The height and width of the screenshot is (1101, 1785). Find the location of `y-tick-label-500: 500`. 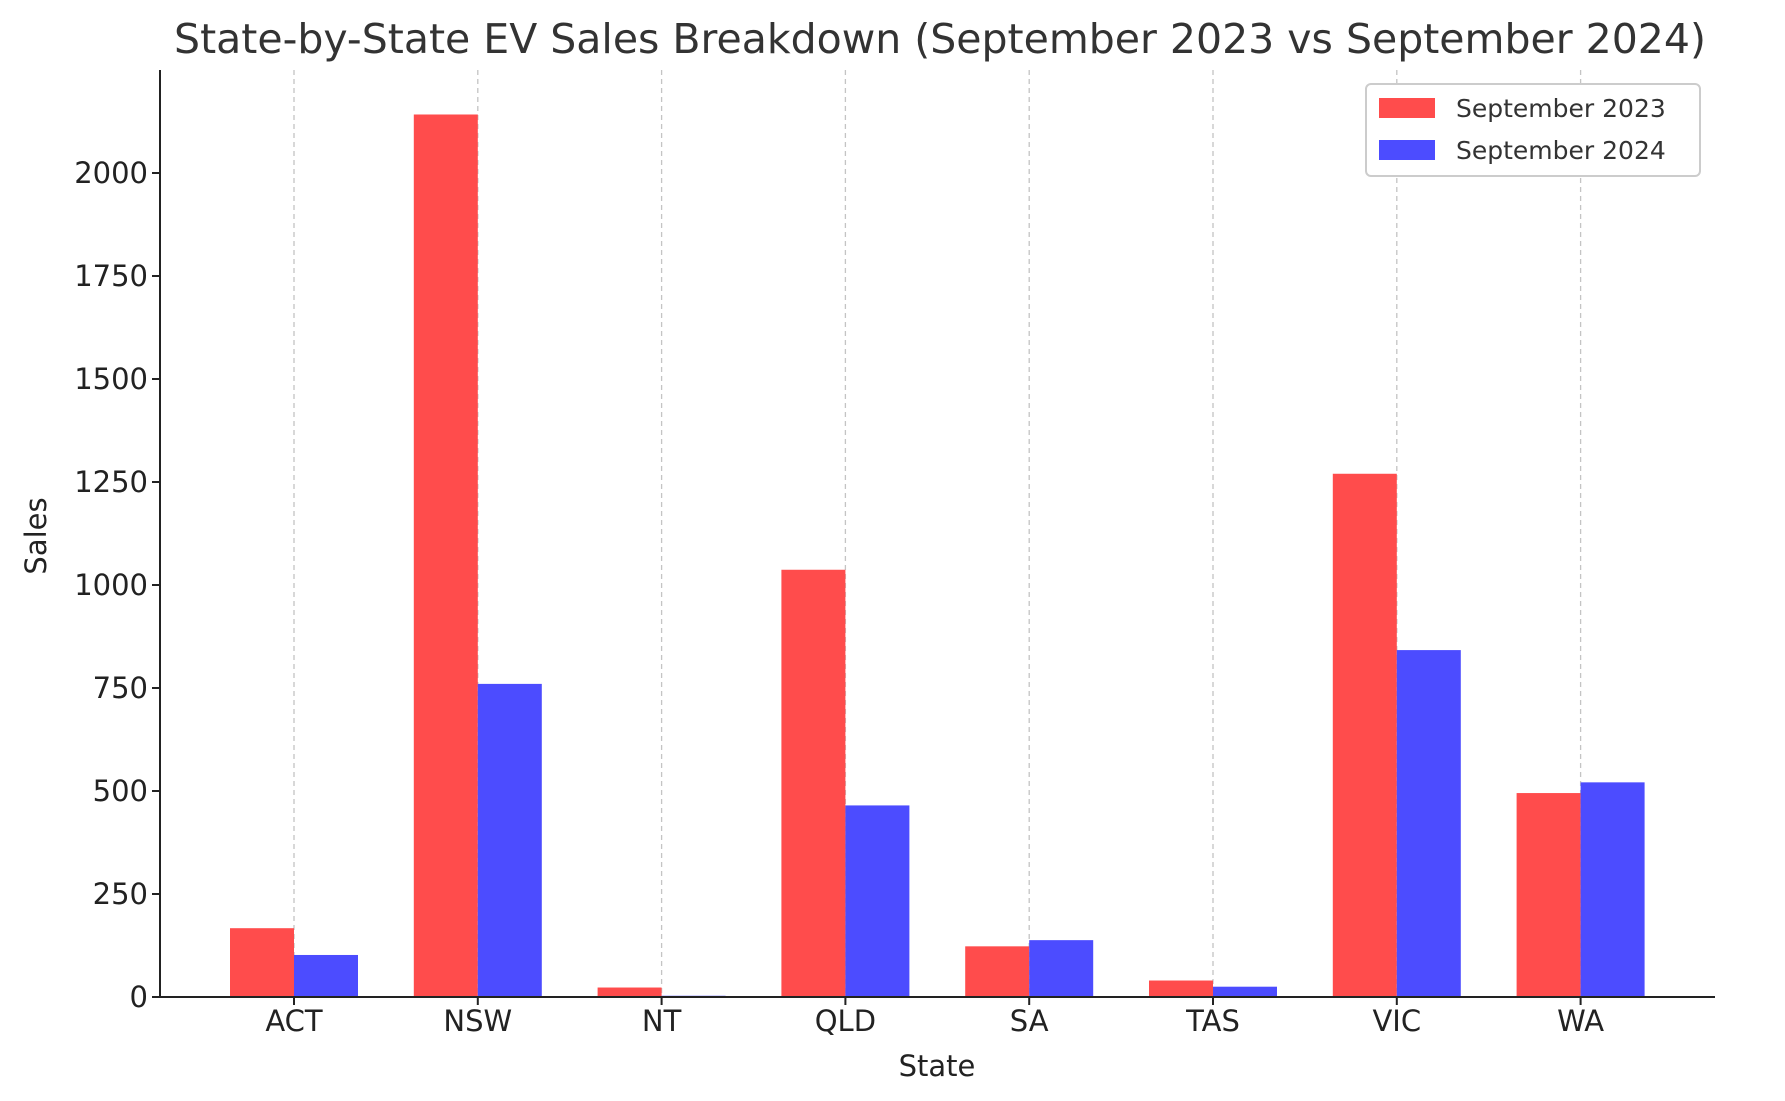

y-tick-label-500: 500 is located at coordinates (120, 791).